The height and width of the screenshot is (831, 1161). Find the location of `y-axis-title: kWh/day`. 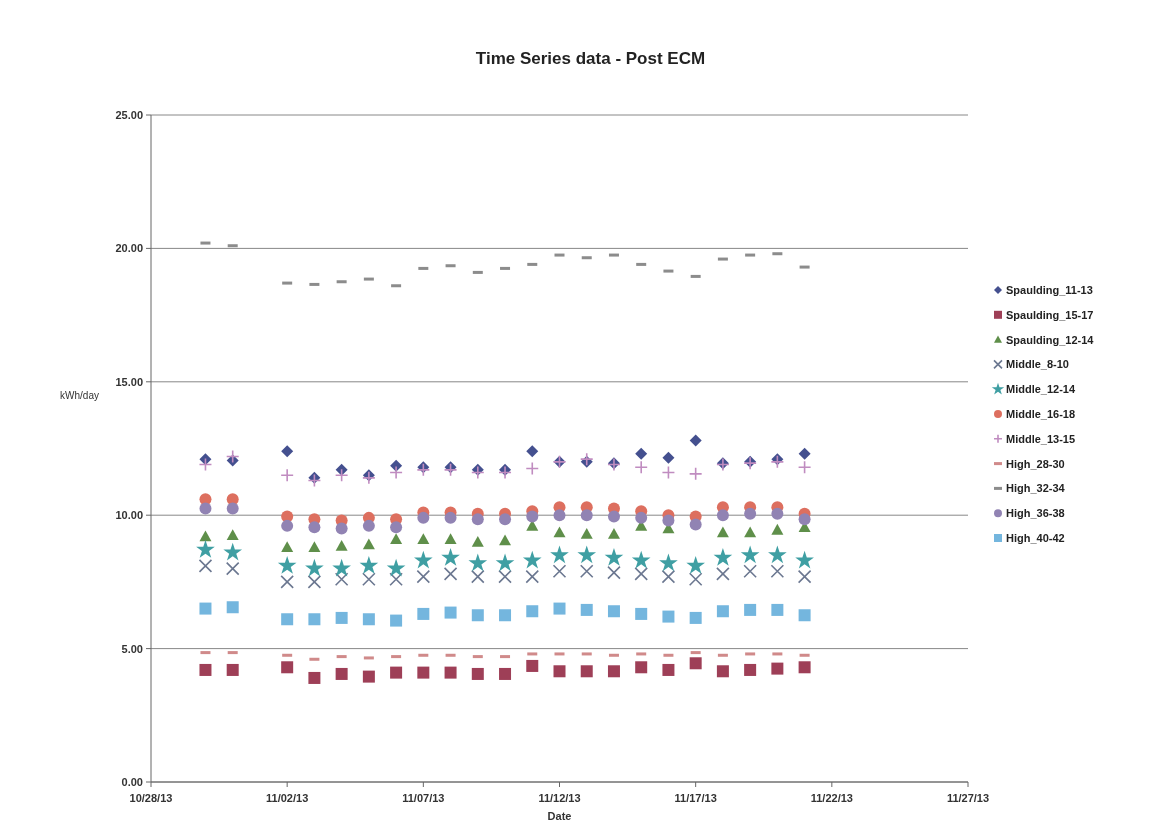

y-axis-title: kWh/day is located at coordinates (79, 395).